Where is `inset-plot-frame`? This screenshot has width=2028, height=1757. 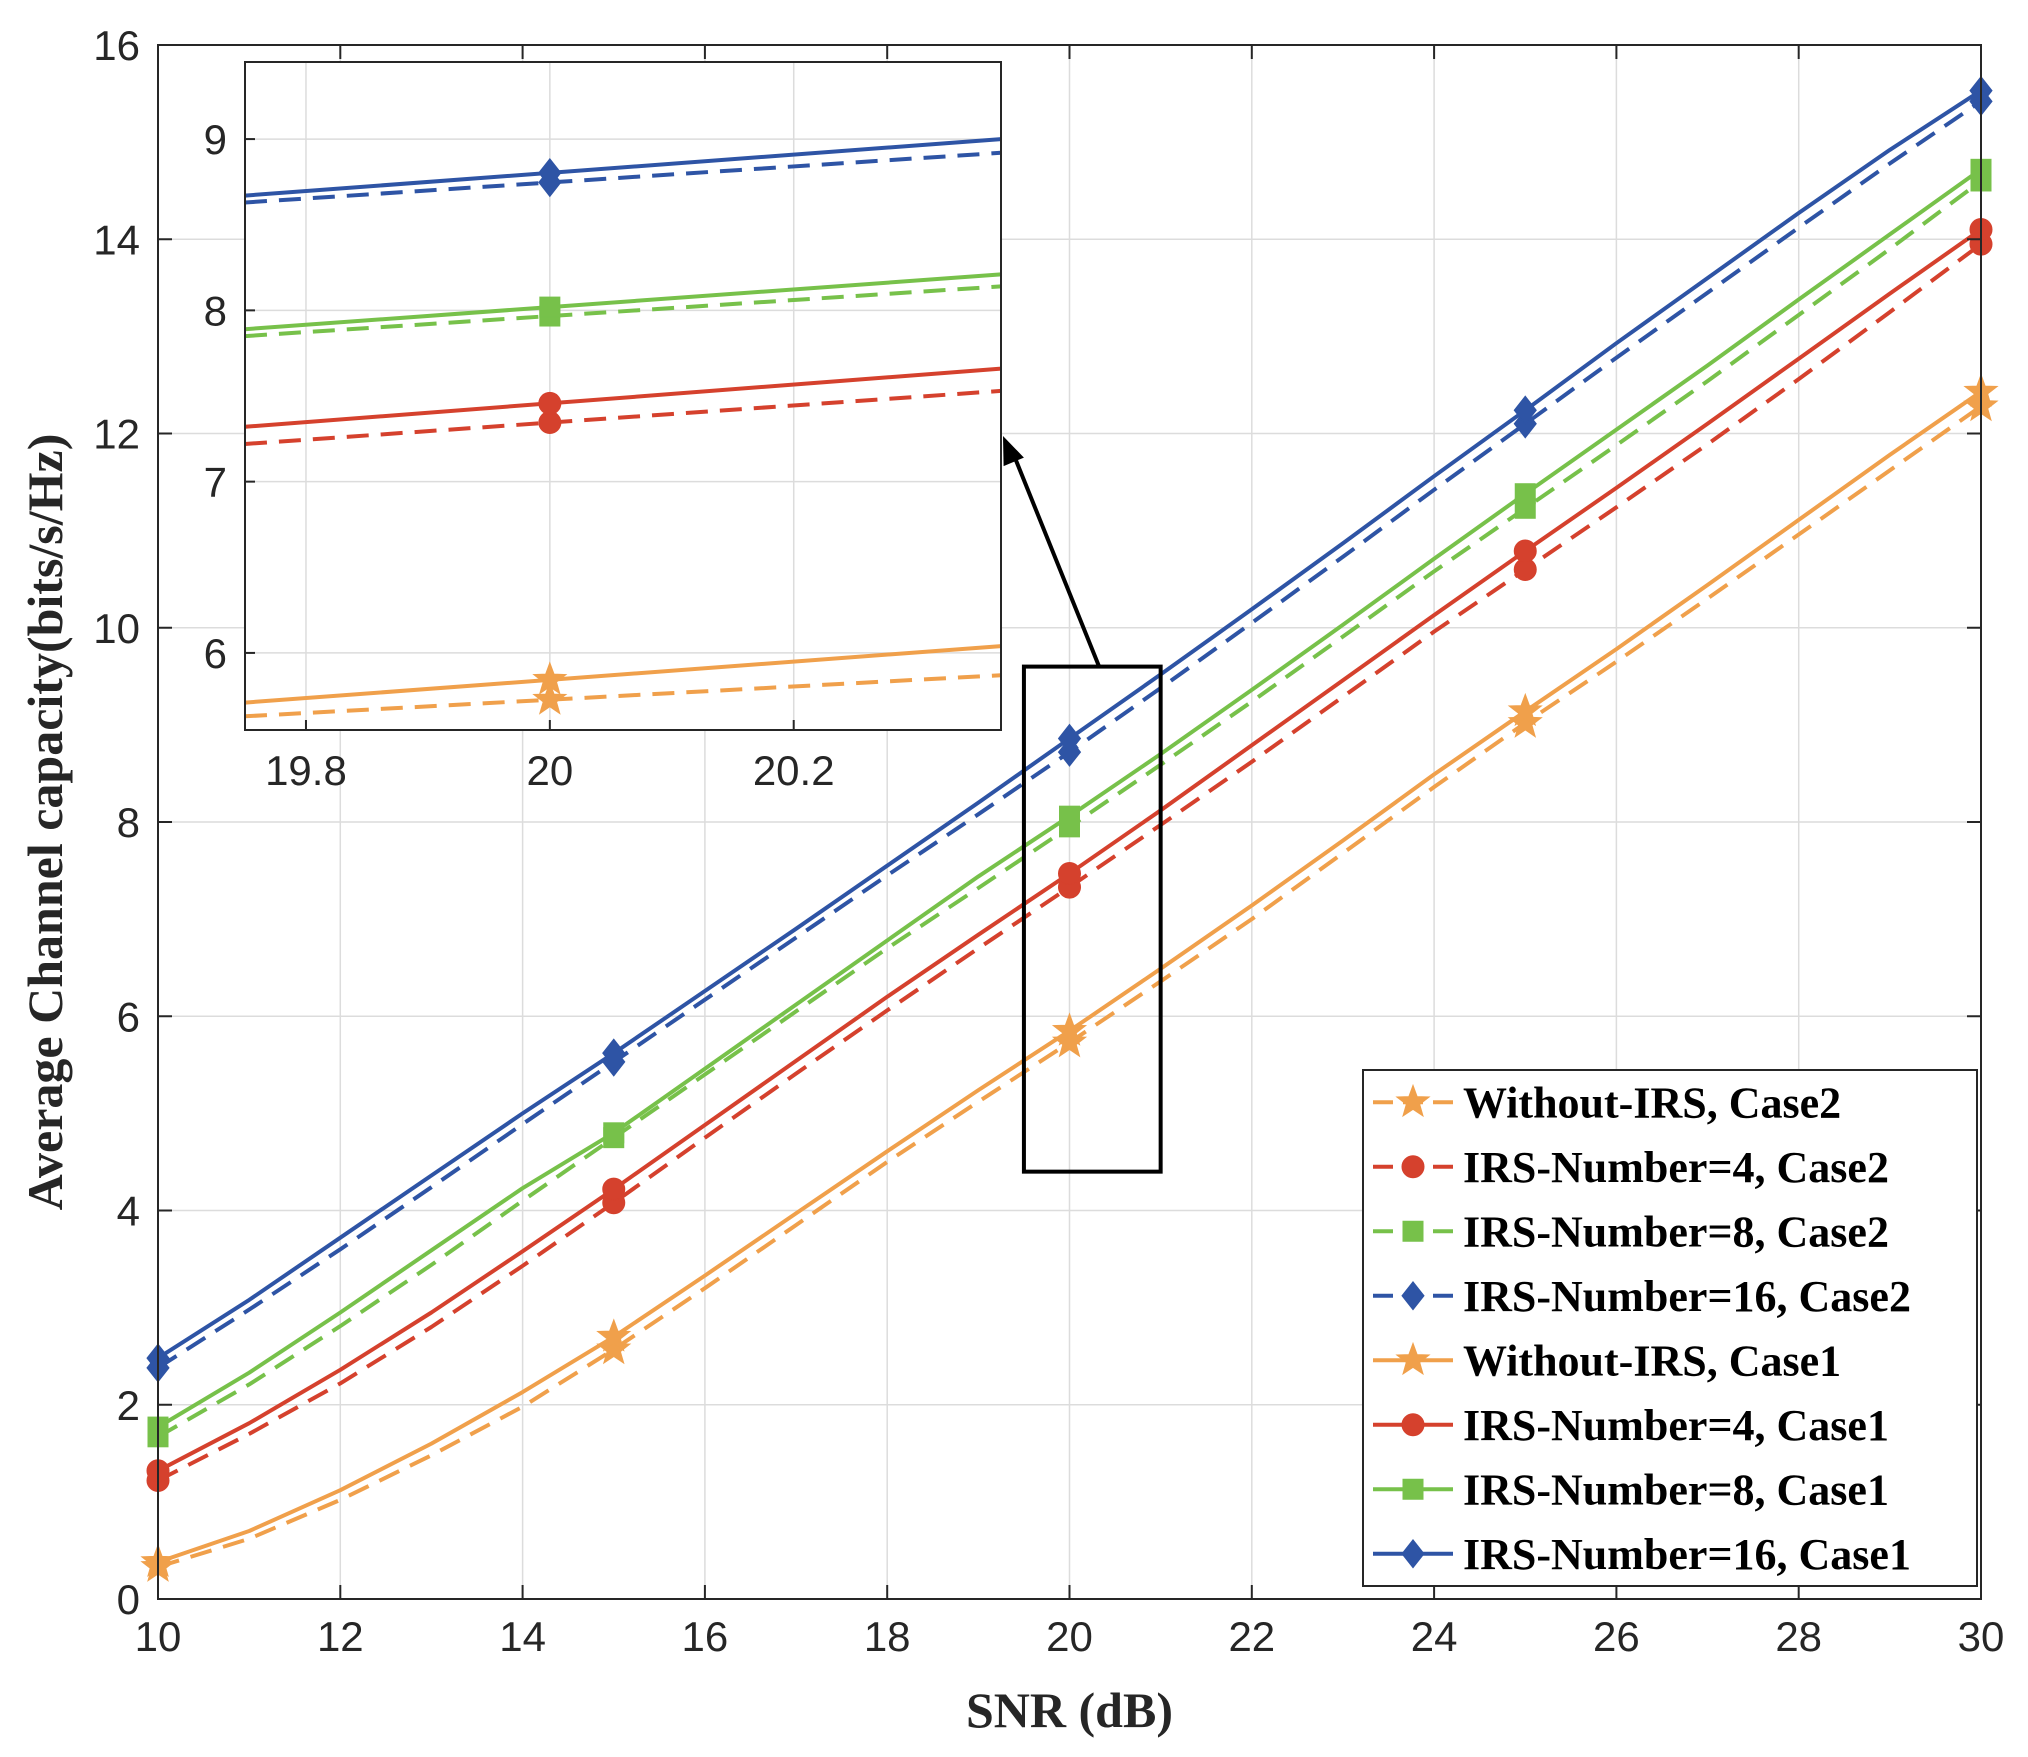
inset-plot-frame is located at coordinates (623, 396).